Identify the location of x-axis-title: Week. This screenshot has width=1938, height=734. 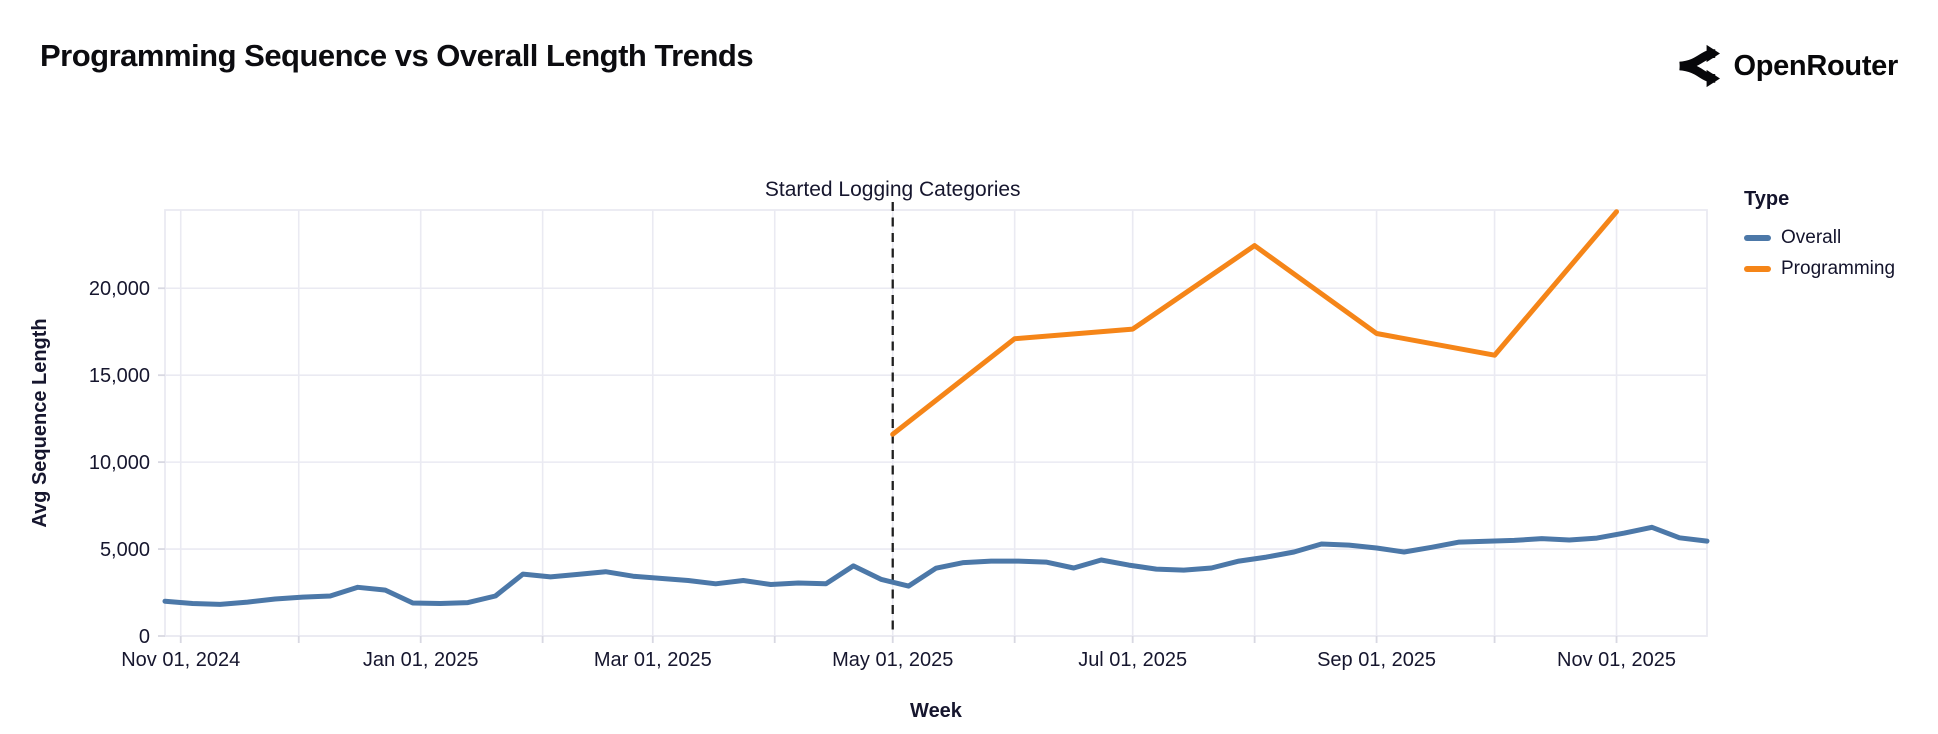
(936, 711).